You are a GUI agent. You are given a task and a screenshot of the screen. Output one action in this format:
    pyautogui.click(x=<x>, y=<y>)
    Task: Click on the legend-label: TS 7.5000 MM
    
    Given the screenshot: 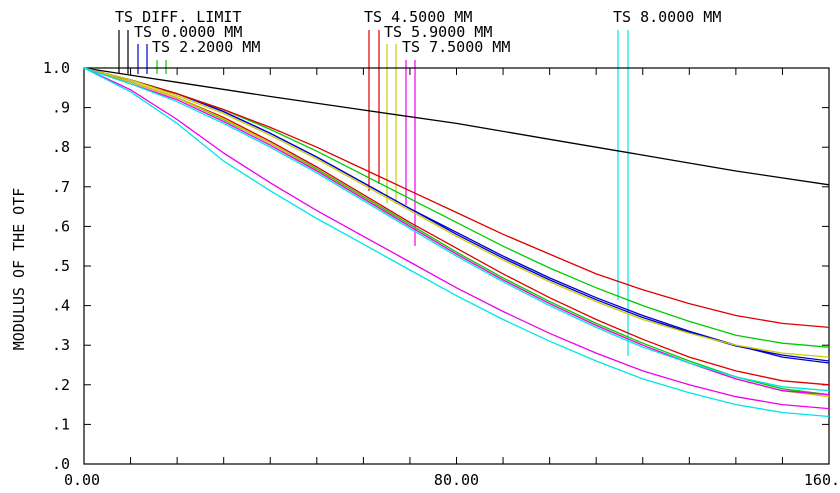 What is the action you would take?
    pyautogui.click(x=456, y=47)
    